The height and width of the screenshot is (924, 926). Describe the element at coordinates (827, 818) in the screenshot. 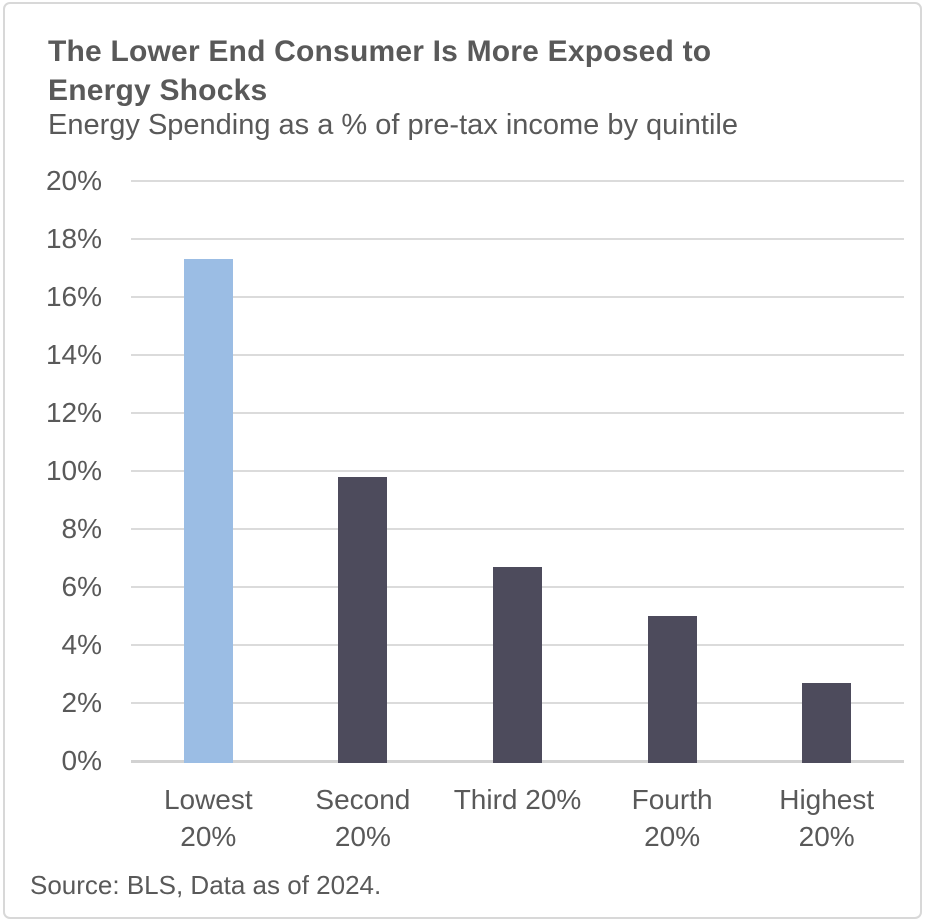

I see `x-axis-label-highest-20: Highest 20%` at that location.